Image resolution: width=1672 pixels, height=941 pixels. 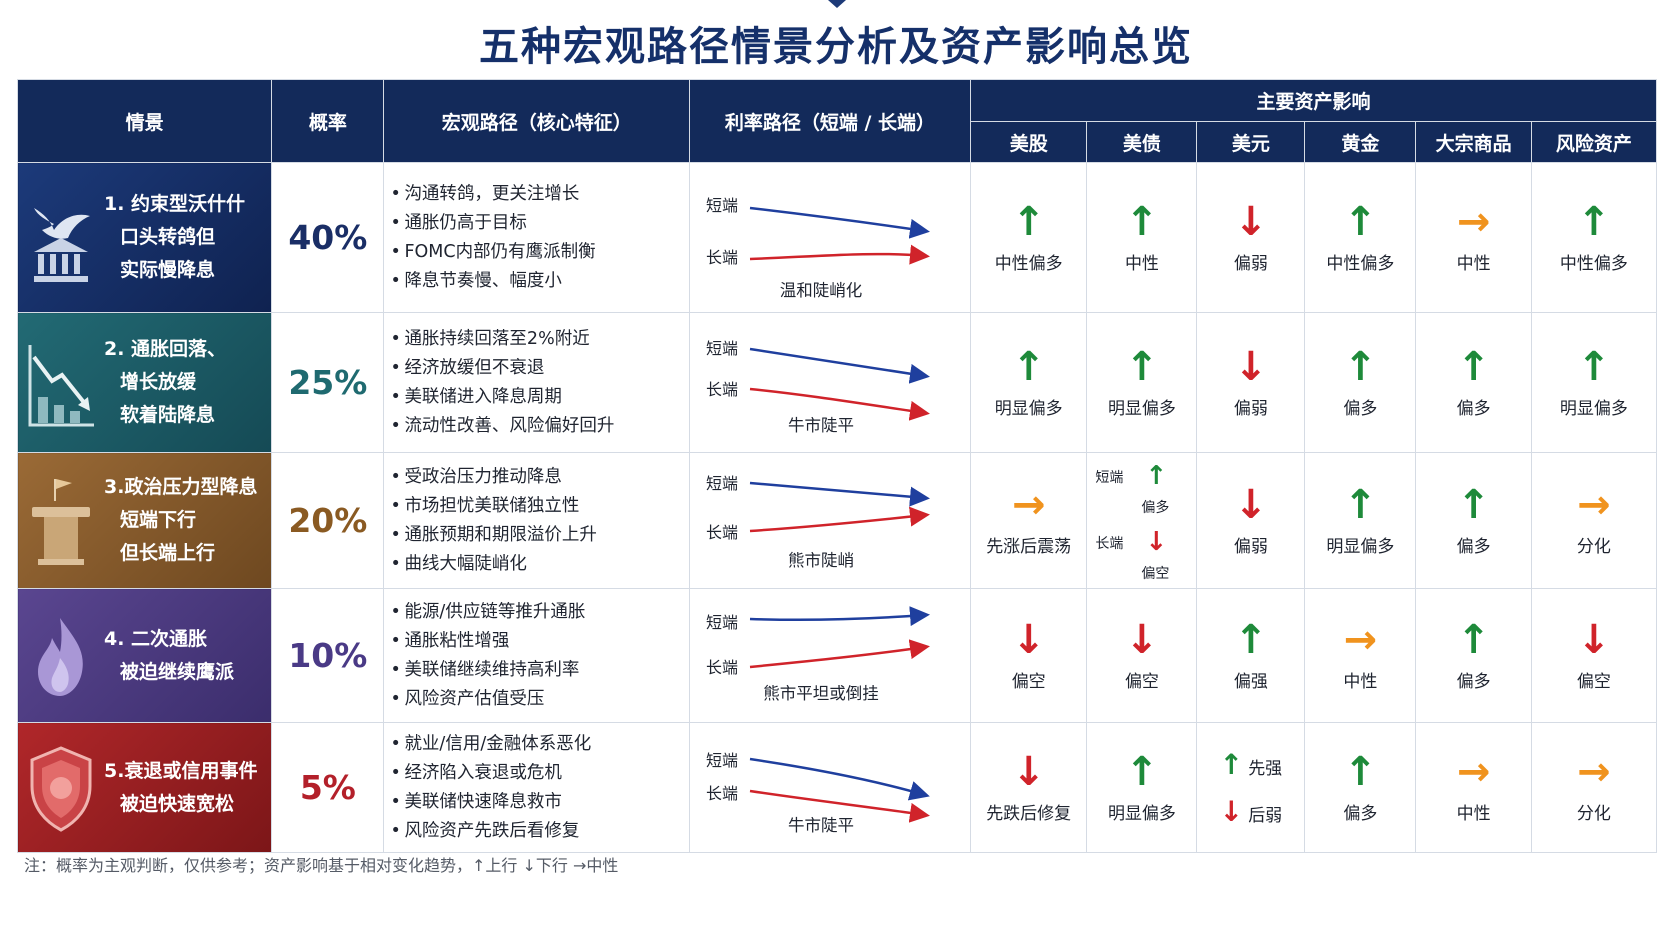 What do you see at coordinates (539, 641) in the screenshot?
I see `macro-point: 通胀粘性增强` at bounding box center [539, 641].